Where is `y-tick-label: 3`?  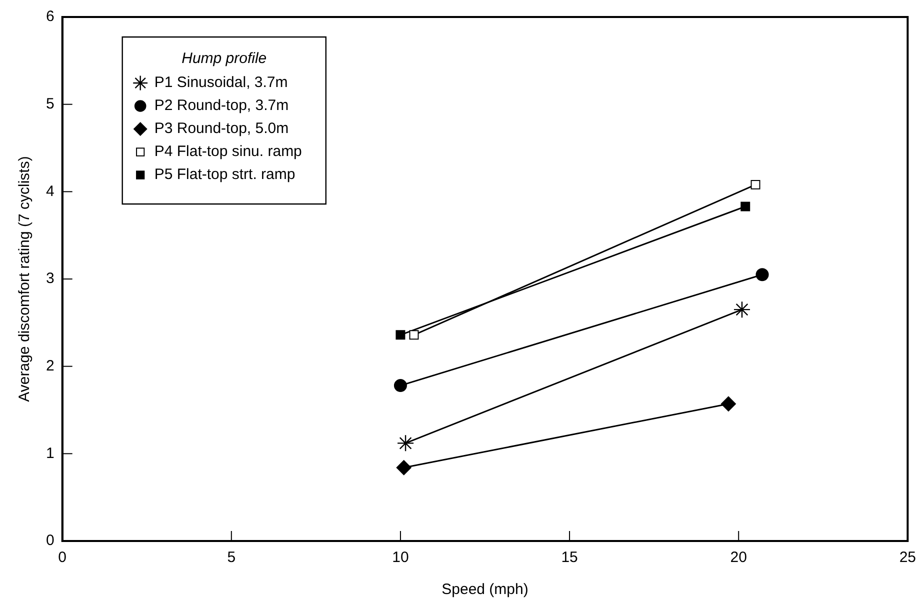 y-tick-label: 3 is located at coordinates (50, 279).